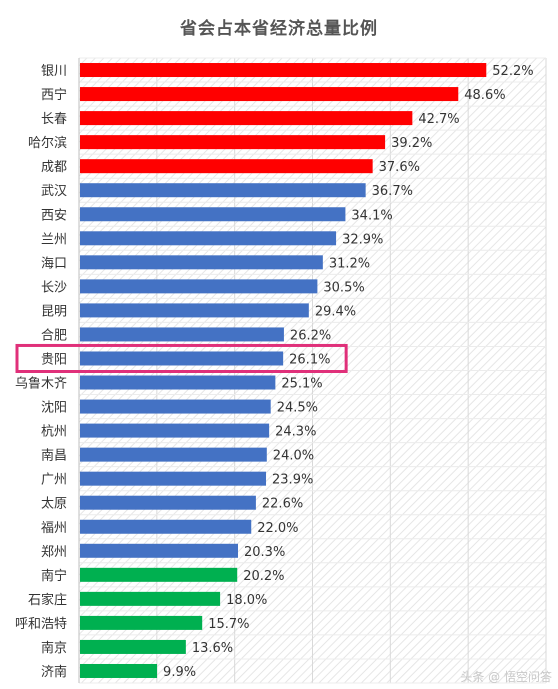 The image size is (558, 689). What do you see at coordinates (371, 215) in the screenshot?
I see `value-label: 34.1%` at bounding box center [371, 215].